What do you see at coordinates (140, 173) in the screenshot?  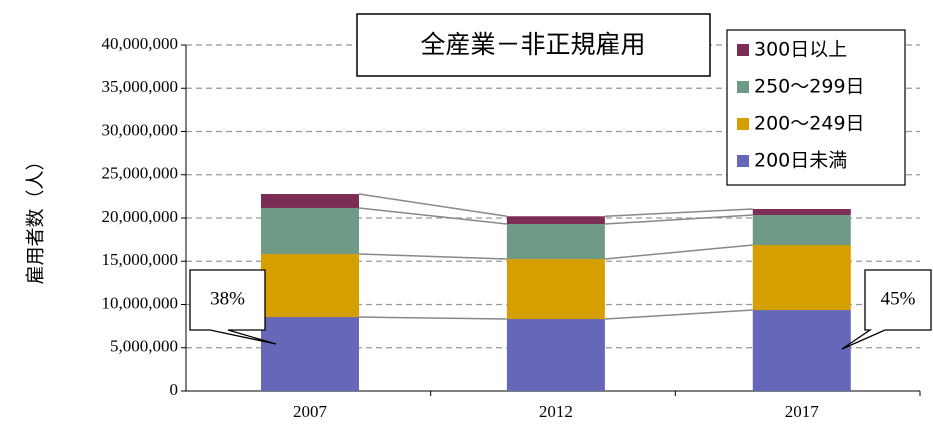 I see `y-tick-label: 25,000,000` at bounding box center [140, 173].